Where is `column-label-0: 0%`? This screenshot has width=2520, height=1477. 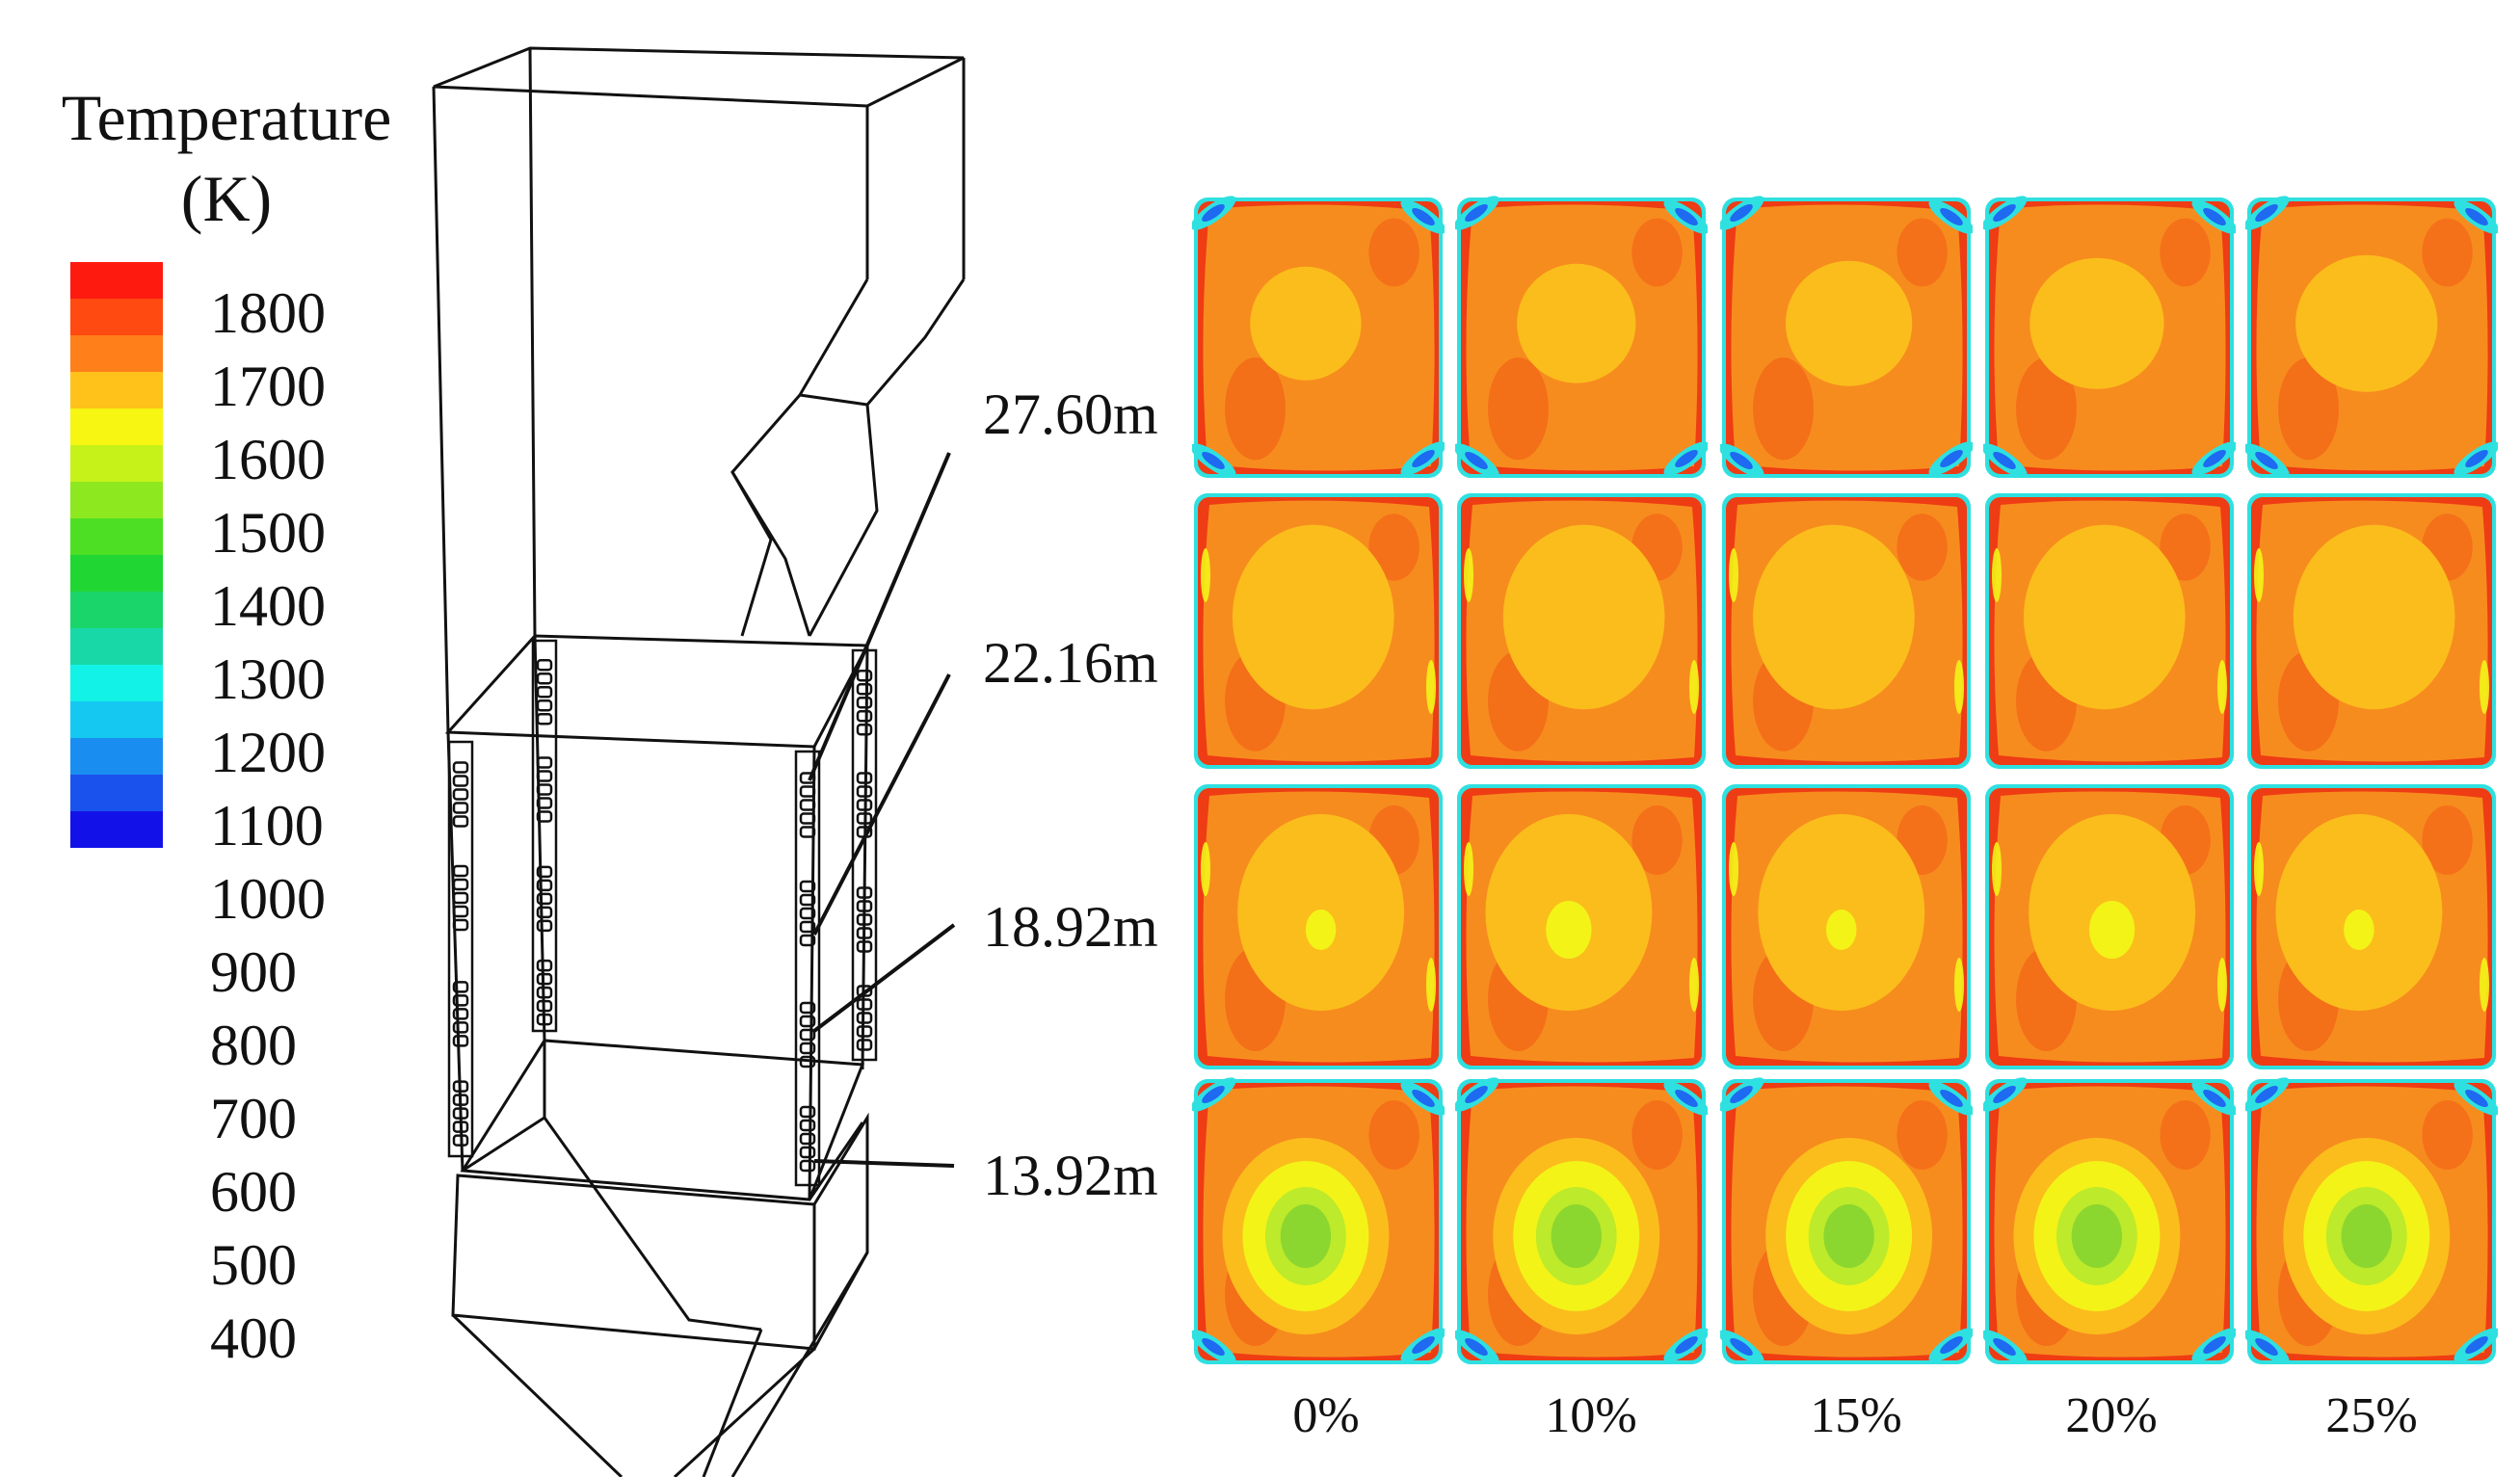 column-label-0: 0% is located at coordinates (1326, 1415).